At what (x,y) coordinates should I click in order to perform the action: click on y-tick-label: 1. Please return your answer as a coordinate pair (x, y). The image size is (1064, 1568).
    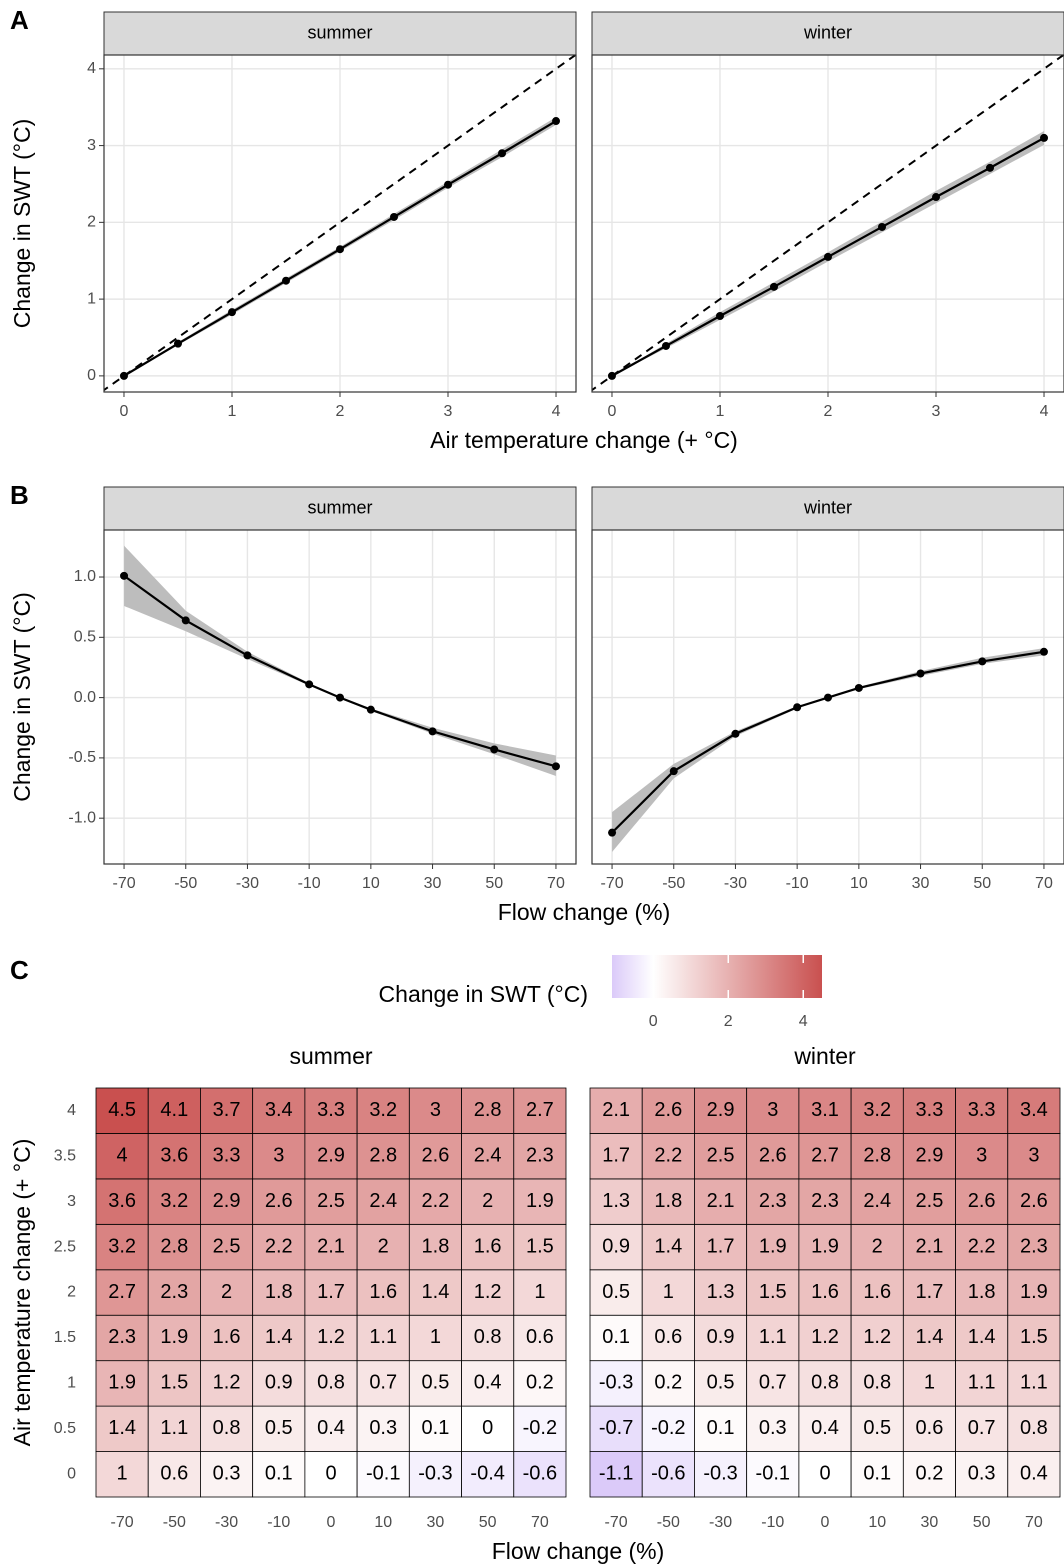
    Looking at the image, I should click on (91, 298).